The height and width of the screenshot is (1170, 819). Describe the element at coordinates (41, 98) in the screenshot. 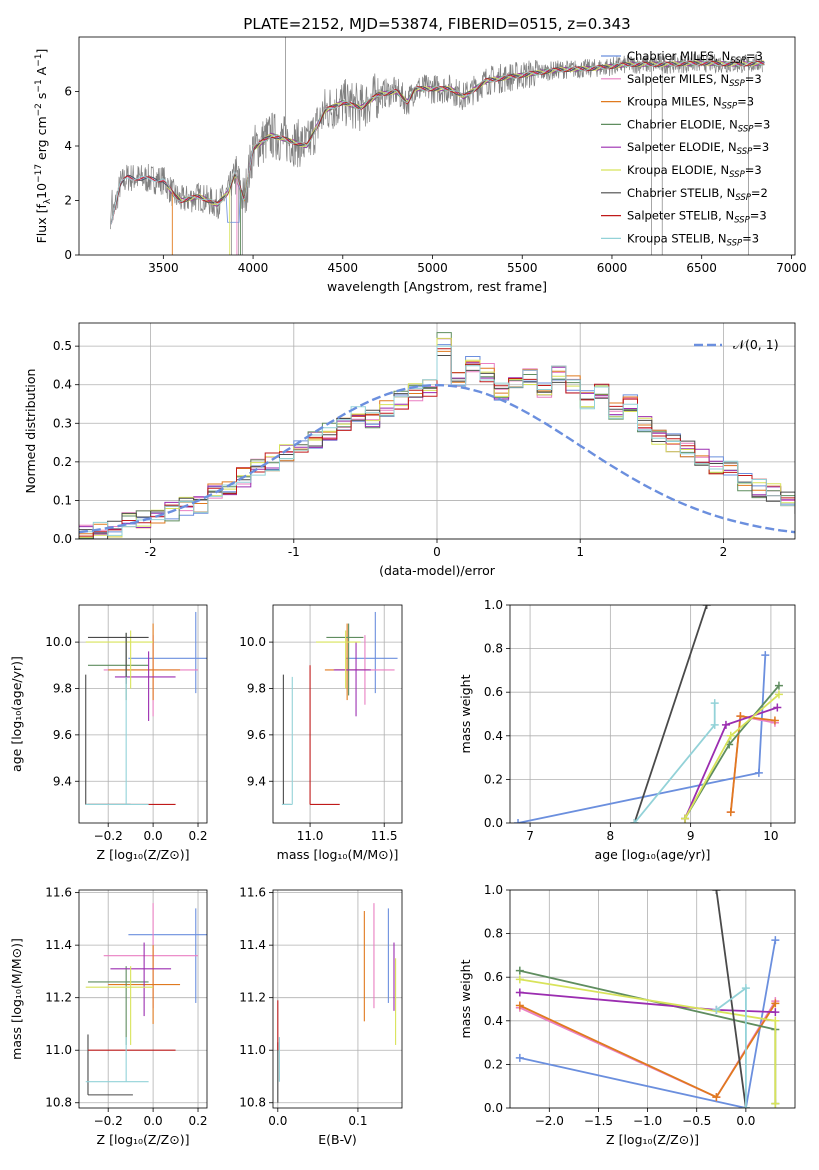

I see `label-part: s` at that location.